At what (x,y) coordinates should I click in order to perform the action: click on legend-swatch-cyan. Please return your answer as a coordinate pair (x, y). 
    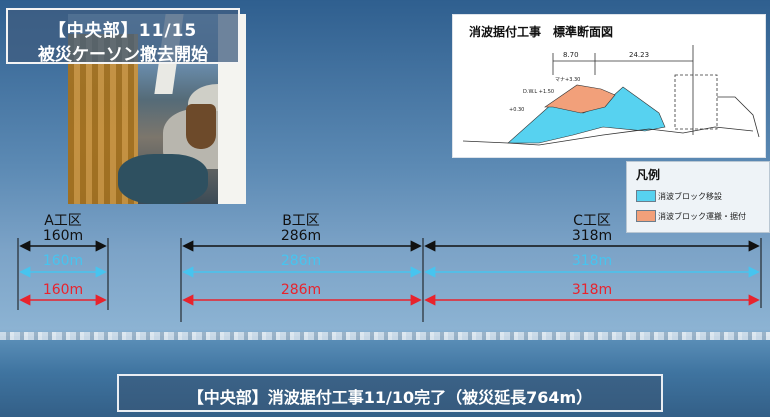
    Looking at the image, I should click on (646, 196).